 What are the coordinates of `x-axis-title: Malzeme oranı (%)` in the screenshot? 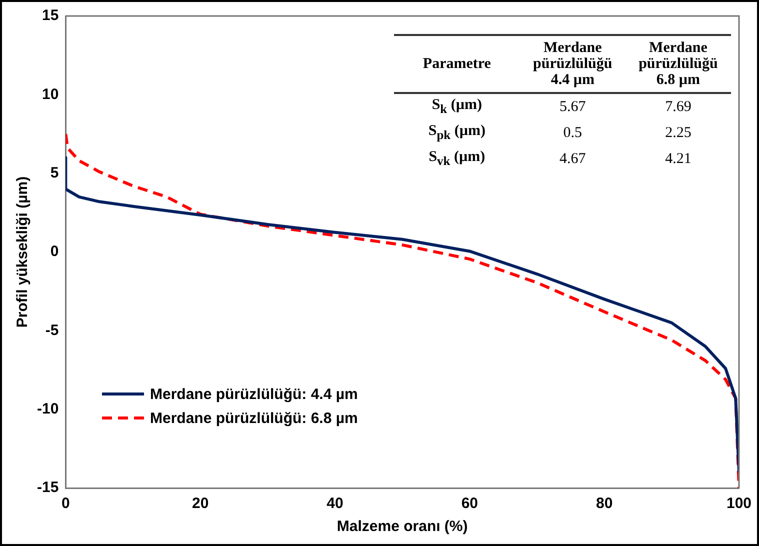 It's located at (402, 527).